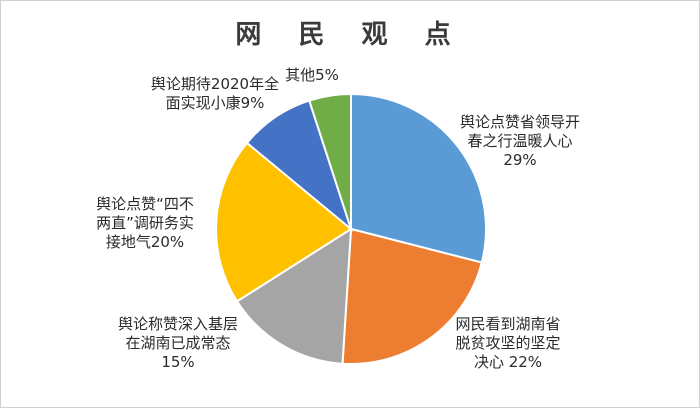 This screenshot has height=408, width=700. I want to click on slice-label-line: 29%, so click(519, 160).